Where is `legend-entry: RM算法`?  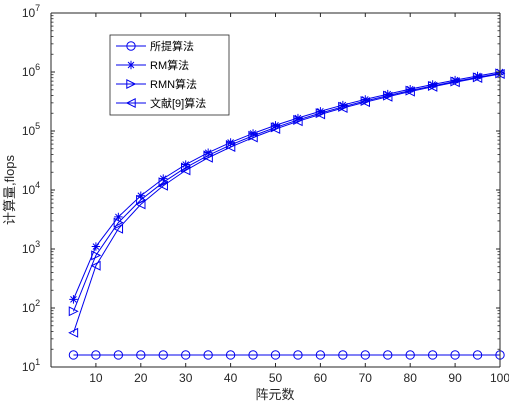 legend-entry: RM算法 is located at coordinates (152, 65).